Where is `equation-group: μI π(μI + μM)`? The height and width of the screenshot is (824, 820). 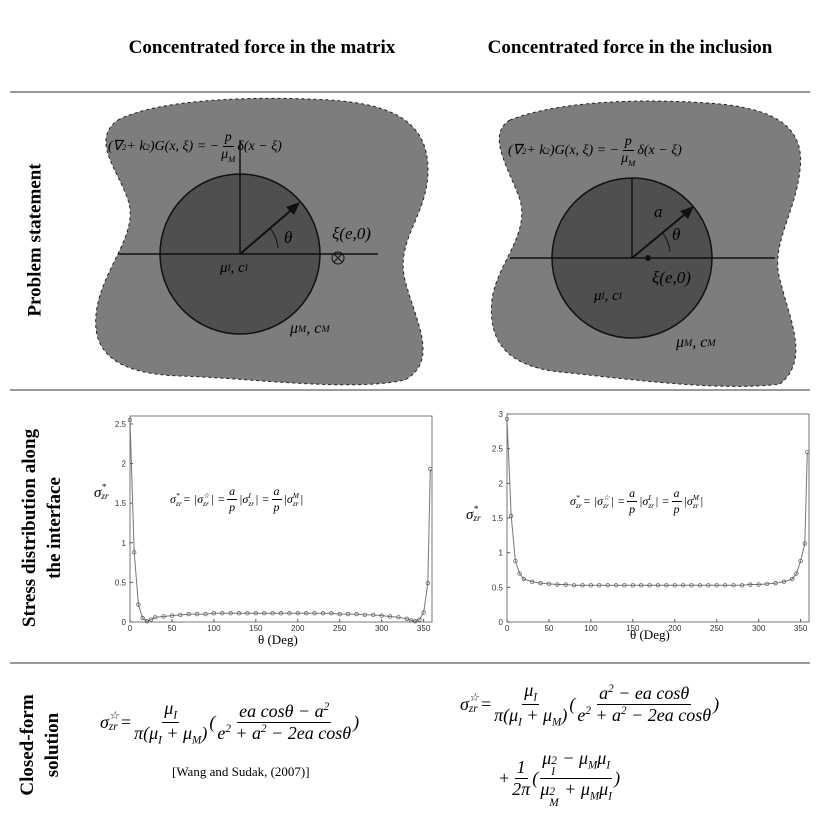 equation-group: μI π(μI + μM) is located at coordinates (170, 722).